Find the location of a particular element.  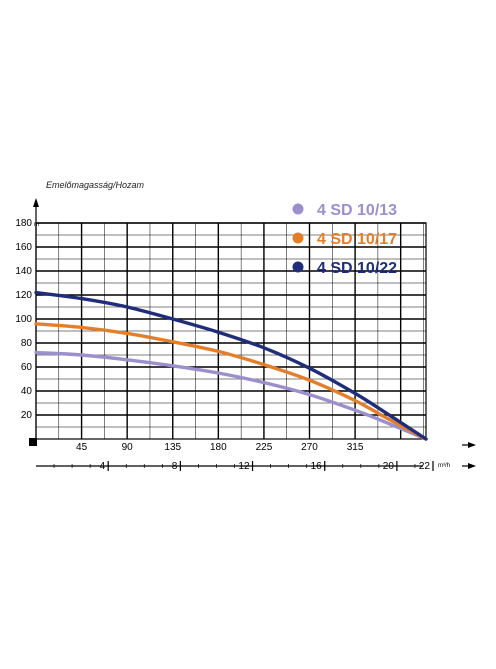

x-tick-label: 270 is located at coordinates (309, 447).